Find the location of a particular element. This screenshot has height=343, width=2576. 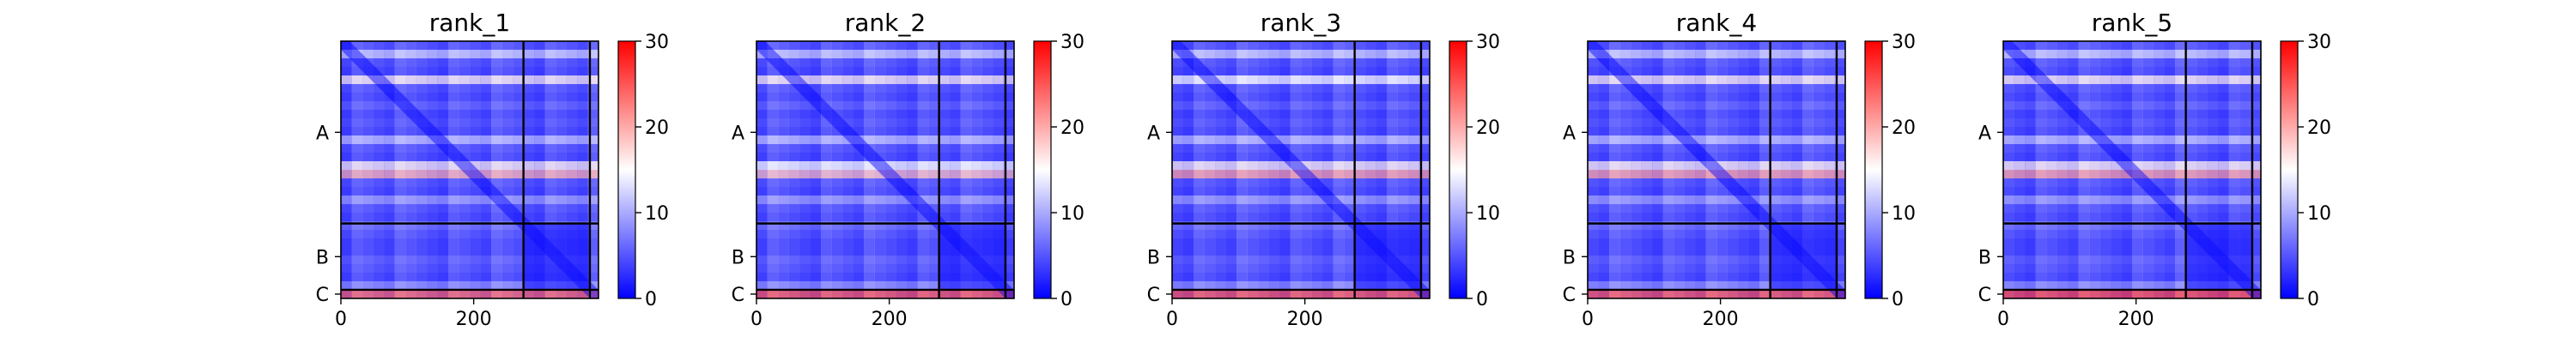

heatmap-title: rank_5 is located at coordinates (2132, 23).